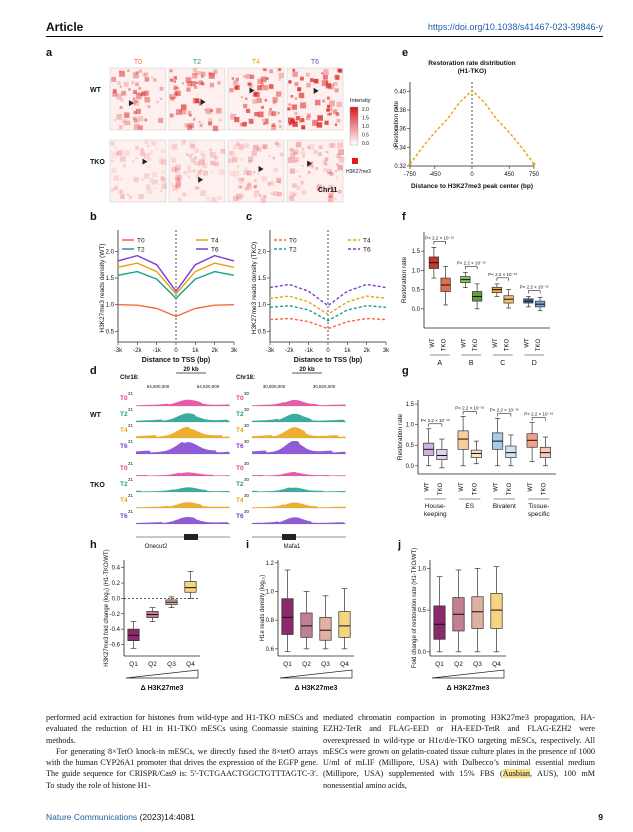 The image size is (633, 832). I want to click on page-number: 9, so click(600, 817).